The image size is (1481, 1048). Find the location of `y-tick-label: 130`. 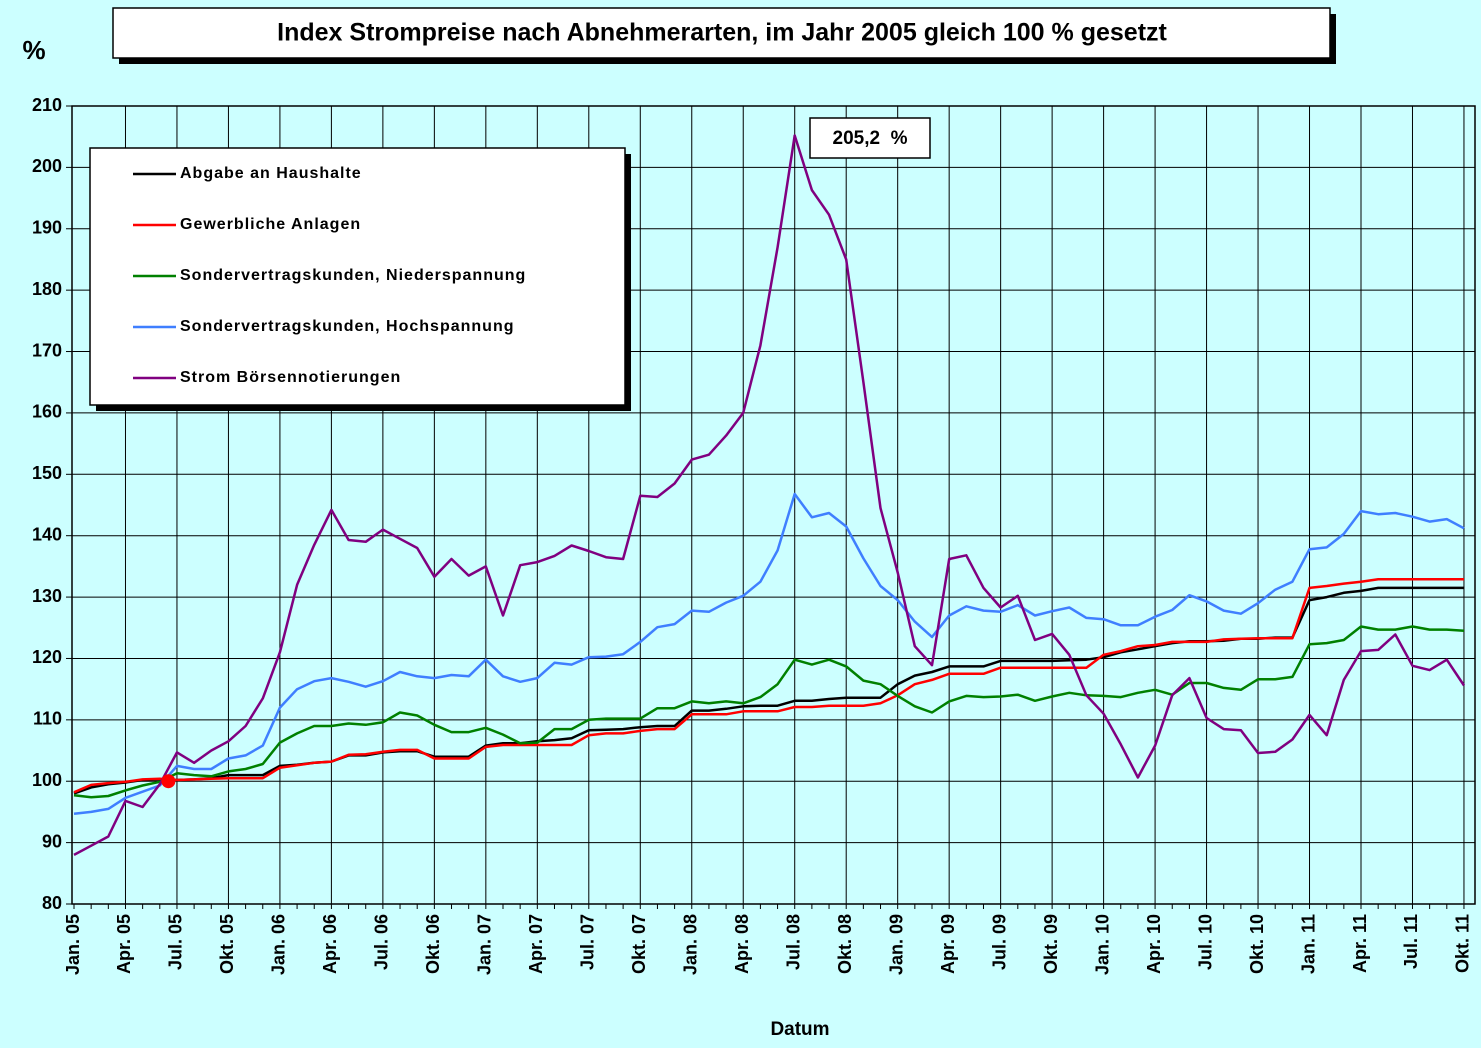

y-tick-label: 130 is located at coordinates (47, 596).